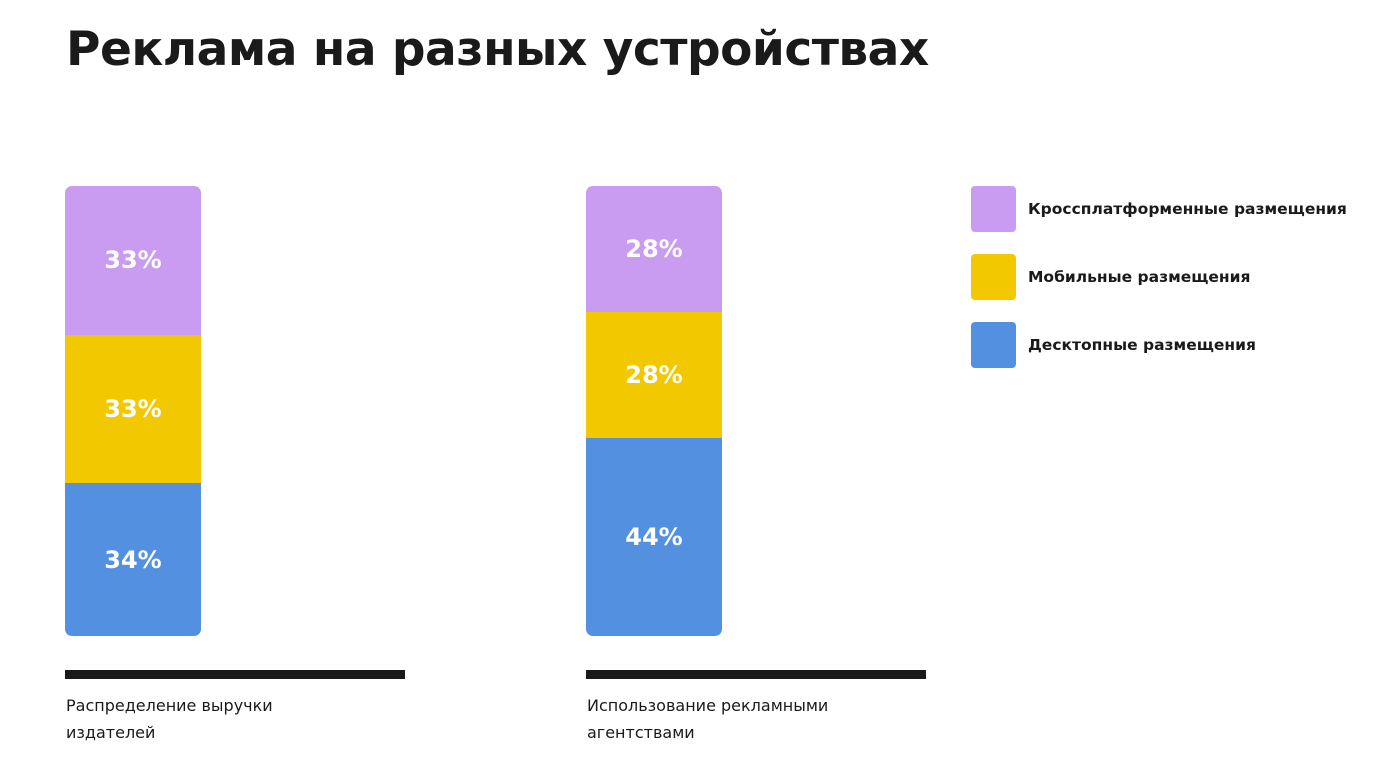 This screenshot has height=772, width=1388. Describe the element at coordinates (1187, 209) in the screenshot. I see `legend-label: Кроссплатформенные размещения` at that location.